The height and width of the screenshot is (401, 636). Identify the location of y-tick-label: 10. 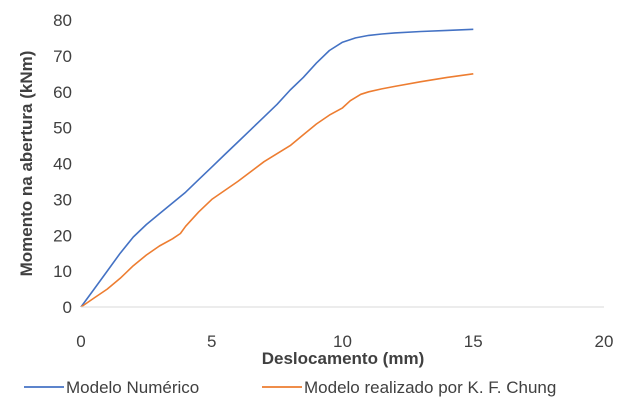
(62, 271).